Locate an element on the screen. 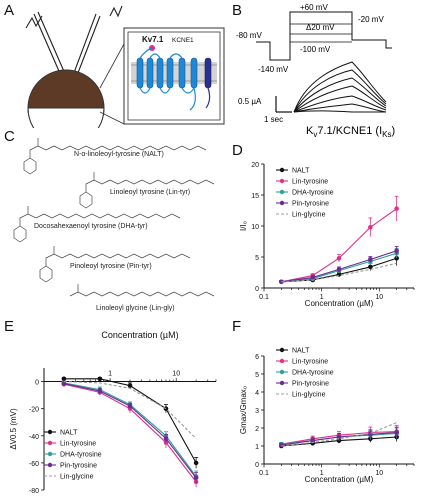  compound-label-nalt: N-α-linoleoyl-tyrosine (NALT) is located at coordinates (119, 154).